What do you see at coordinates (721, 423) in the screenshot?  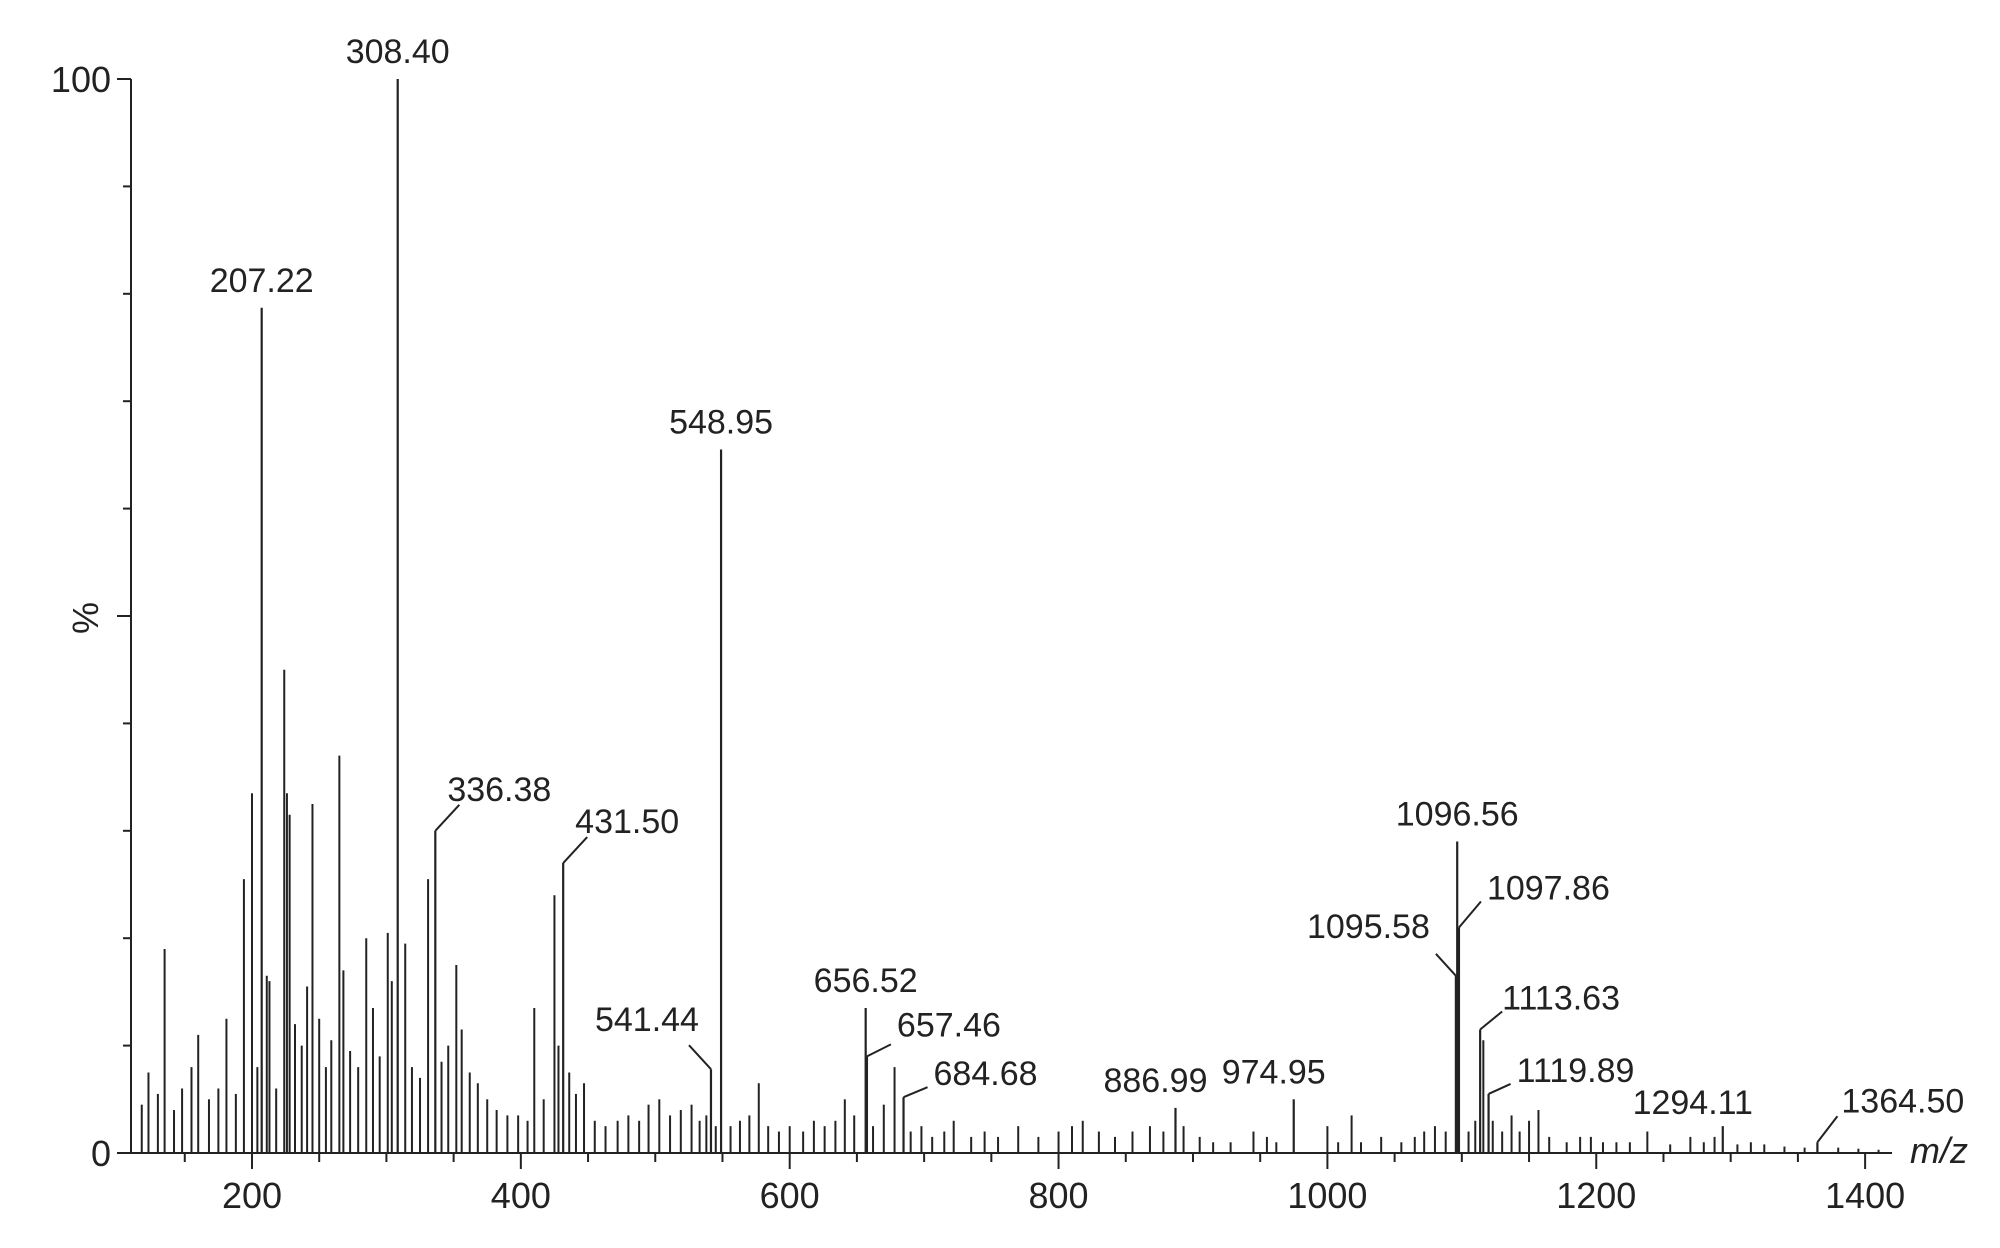 I see `peak-label: 548.95` at bounding box center [721, 423].